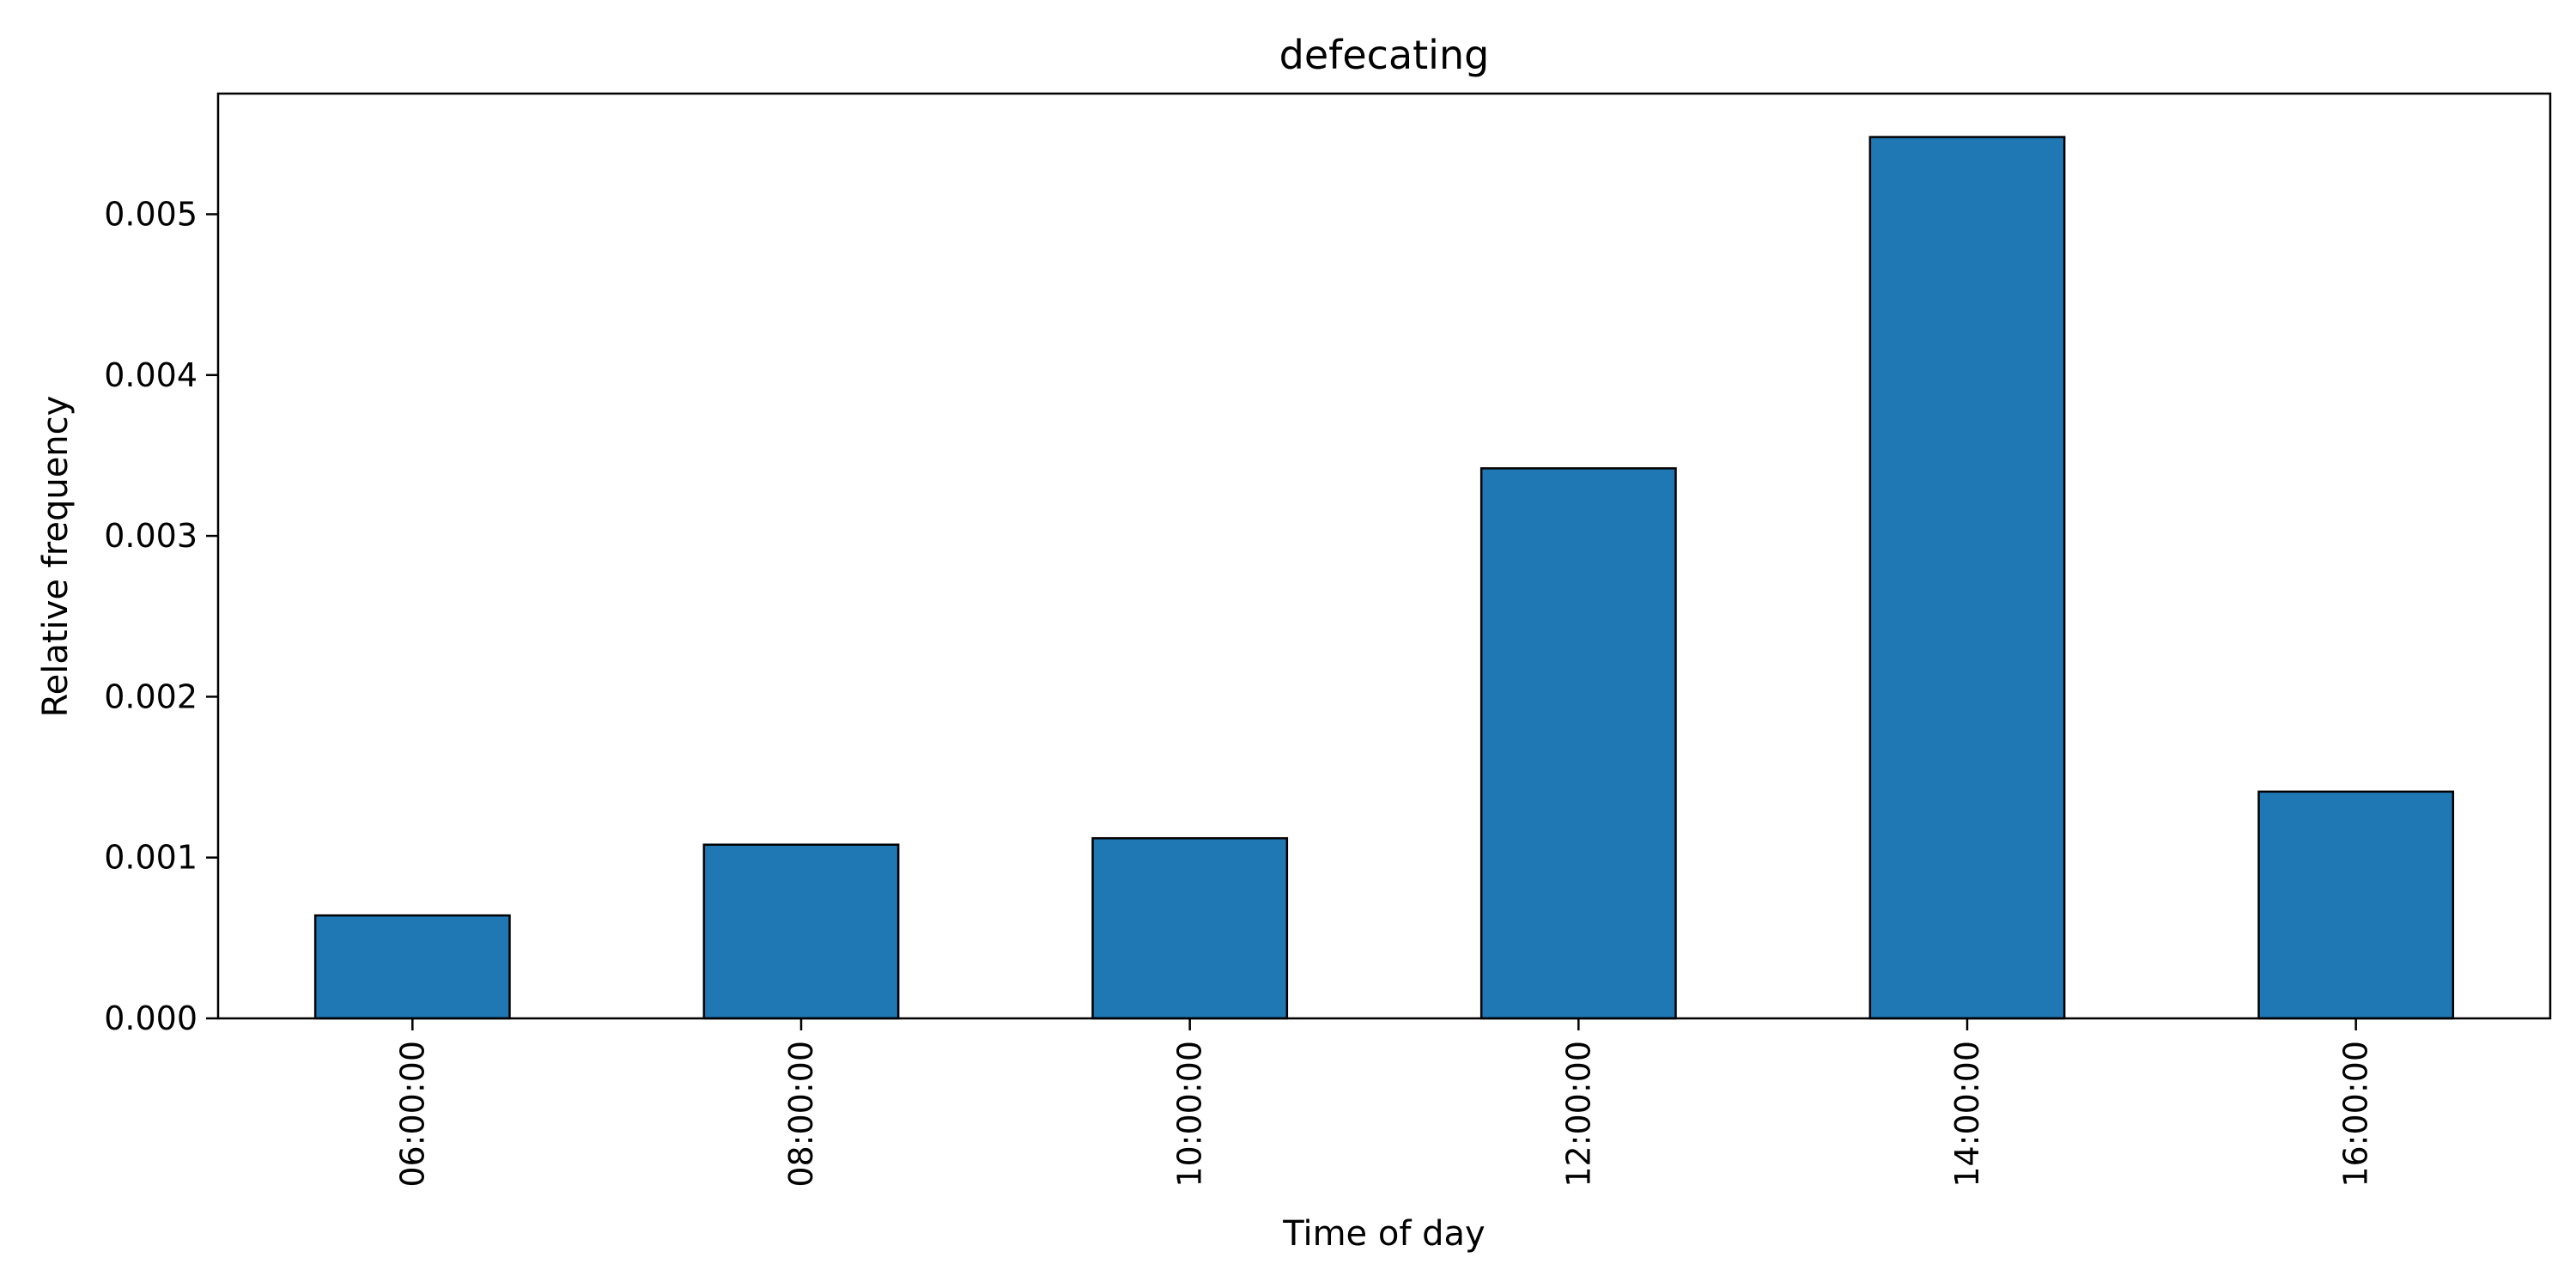 Image resolution: width=2576 pixels, height=1288 pixels. Describe the element at coordinates (1383, 1234) in the screenshot. I see `x-axis-label: Time of day` at that location.